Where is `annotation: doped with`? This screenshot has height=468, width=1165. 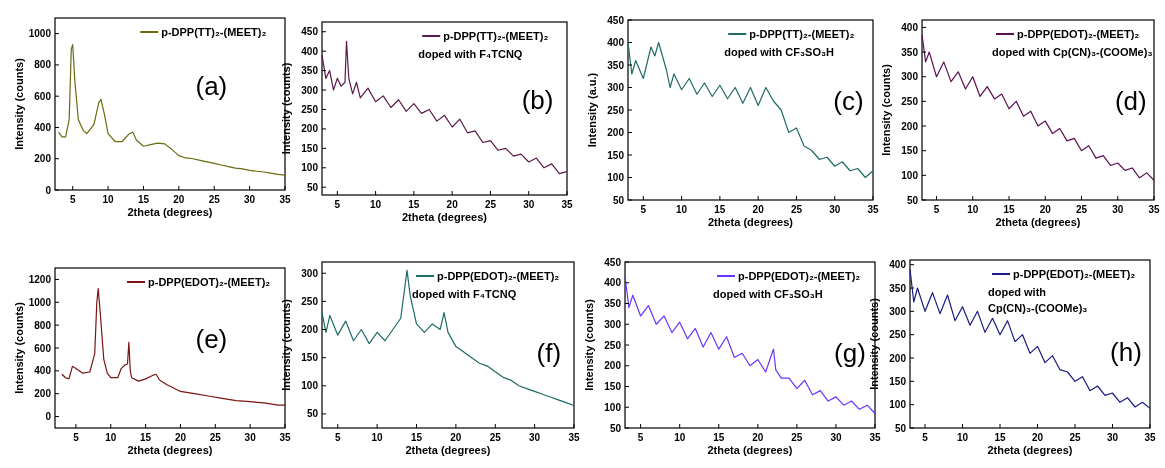
annotation: doped with is located at coordinates (1017, 292).